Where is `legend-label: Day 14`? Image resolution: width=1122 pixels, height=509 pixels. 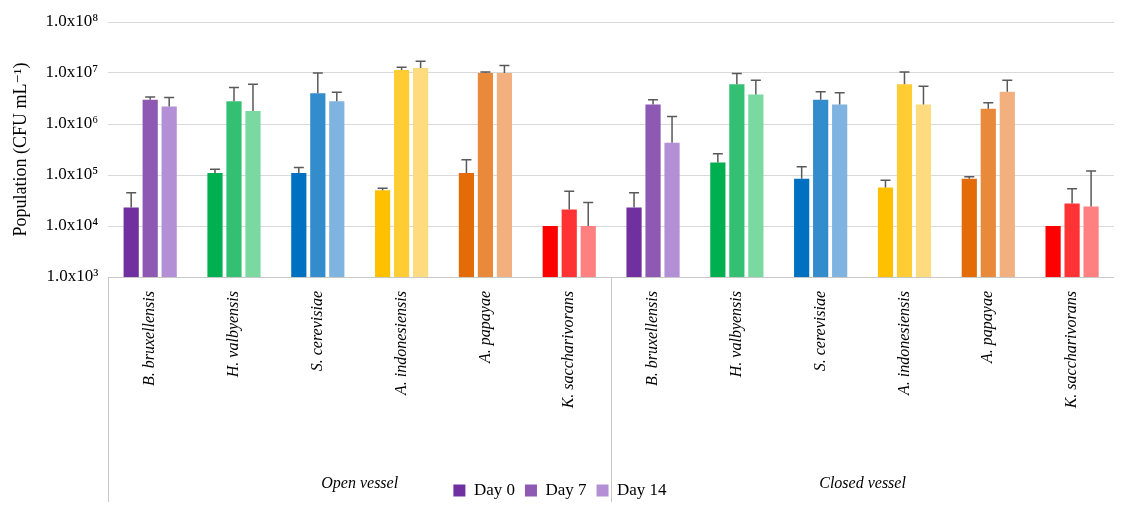
legend-label: Day 14 is located at coordinates (642, 489).